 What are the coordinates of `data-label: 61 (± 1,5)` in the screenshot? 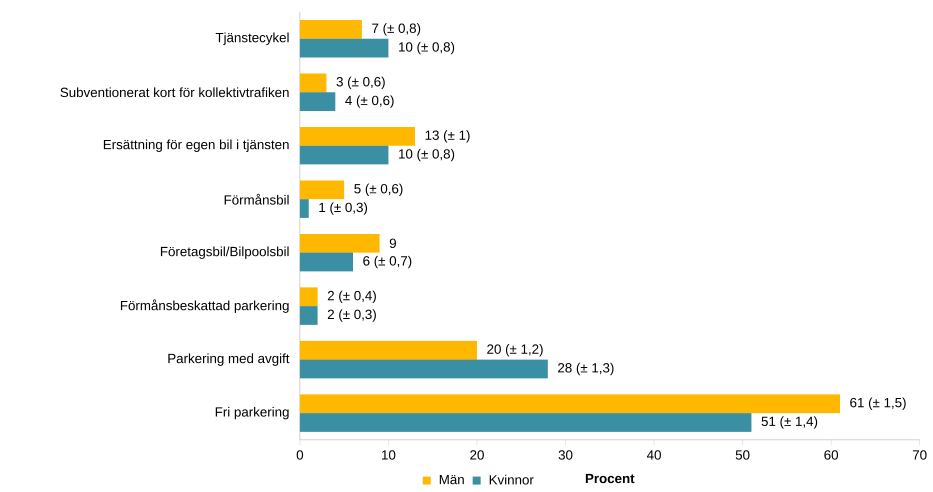 It's located at (878, 404).